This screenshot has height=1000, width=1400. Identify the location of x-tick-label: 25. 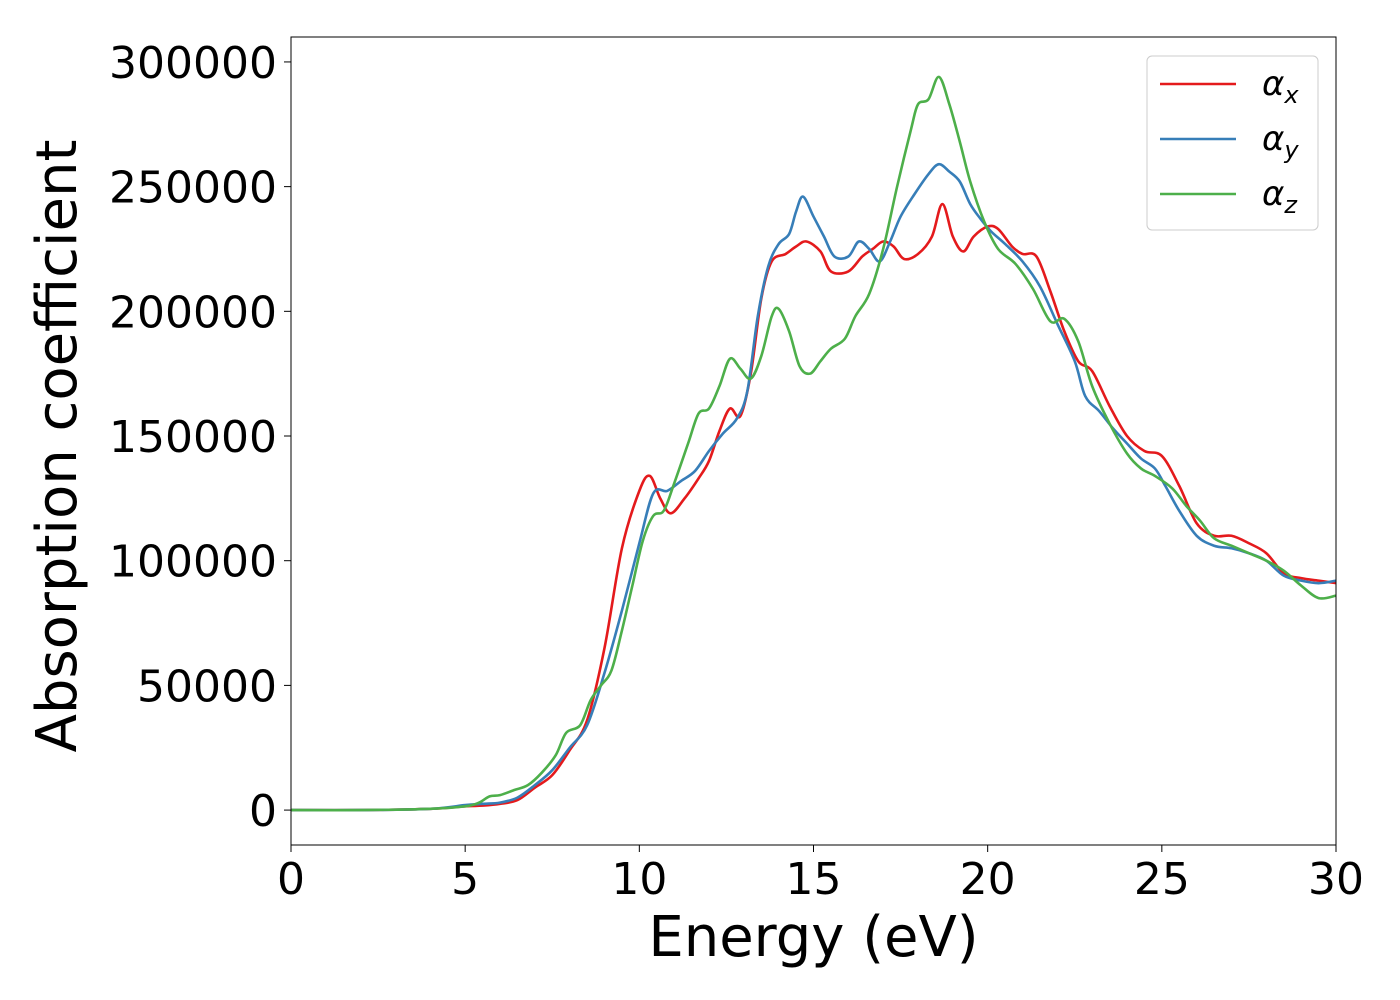
(1162, 879).